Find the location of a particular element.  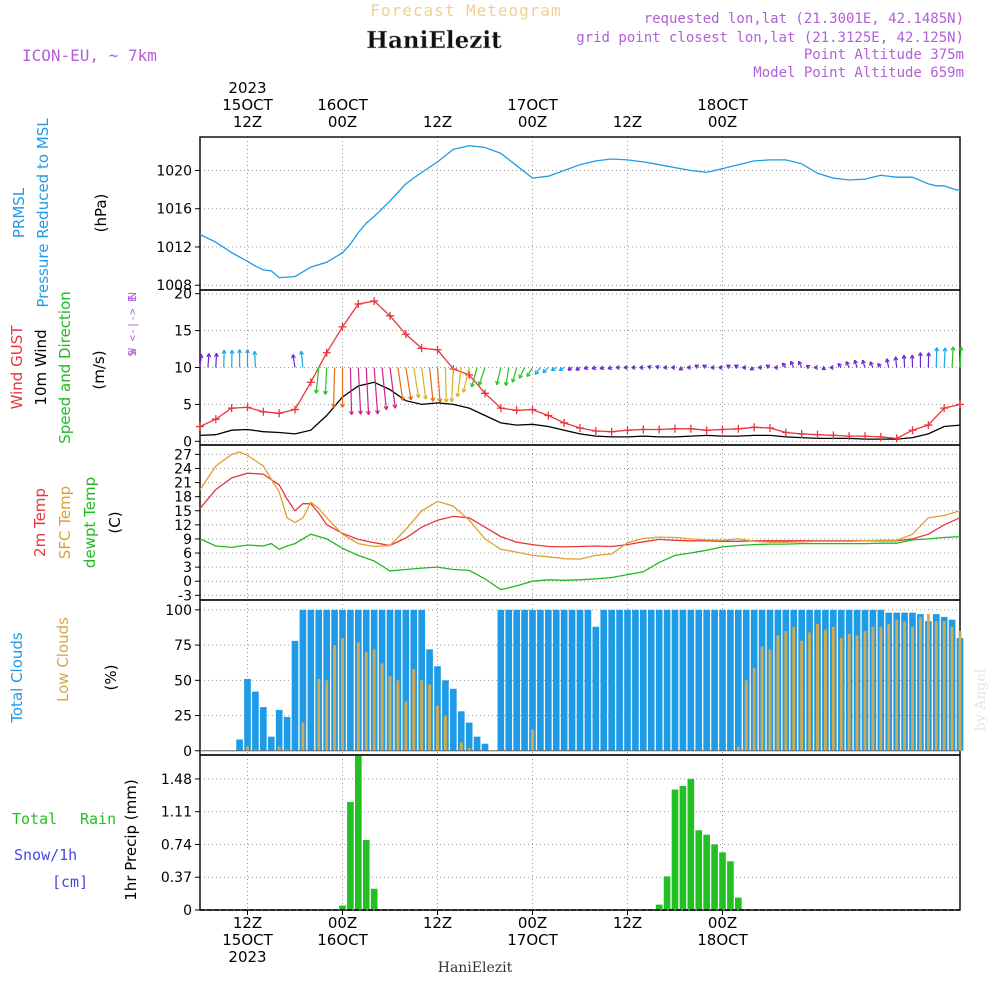

temperature-tick-label: 21 is located at coordinates (183, 484).